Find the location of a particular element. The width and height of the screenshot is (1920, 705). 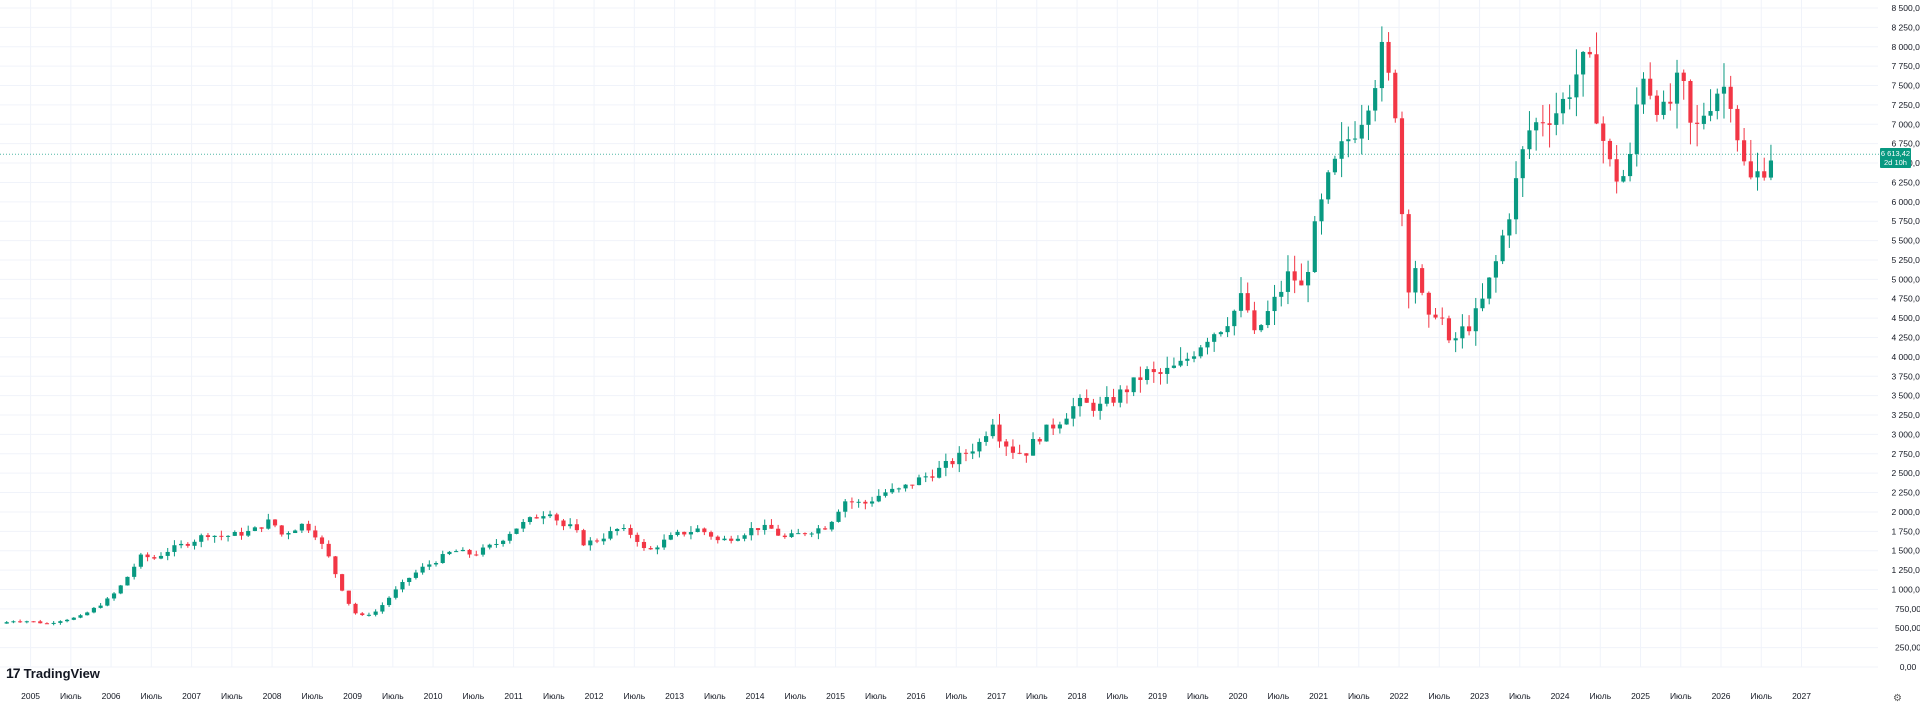

x-tick-label: 2011 is located at coordinates (513, 696).